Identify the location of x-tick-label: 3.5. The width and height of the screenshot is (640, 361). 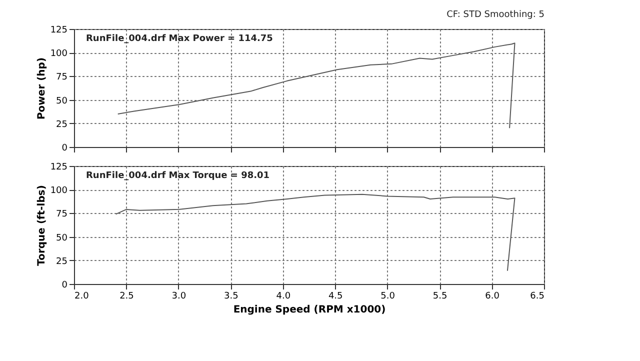
(231, 297).